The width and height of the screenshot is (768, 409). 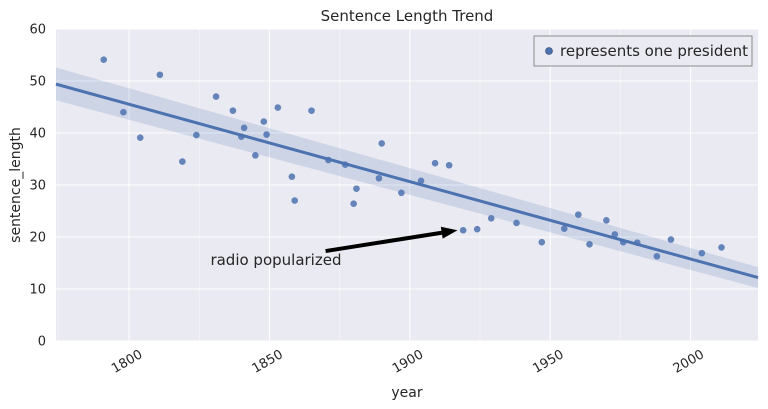 What do you see at coordinates (37, 238) in the screenshot?
I see `y-tick-label: 20` at bounding box center [37, 238].